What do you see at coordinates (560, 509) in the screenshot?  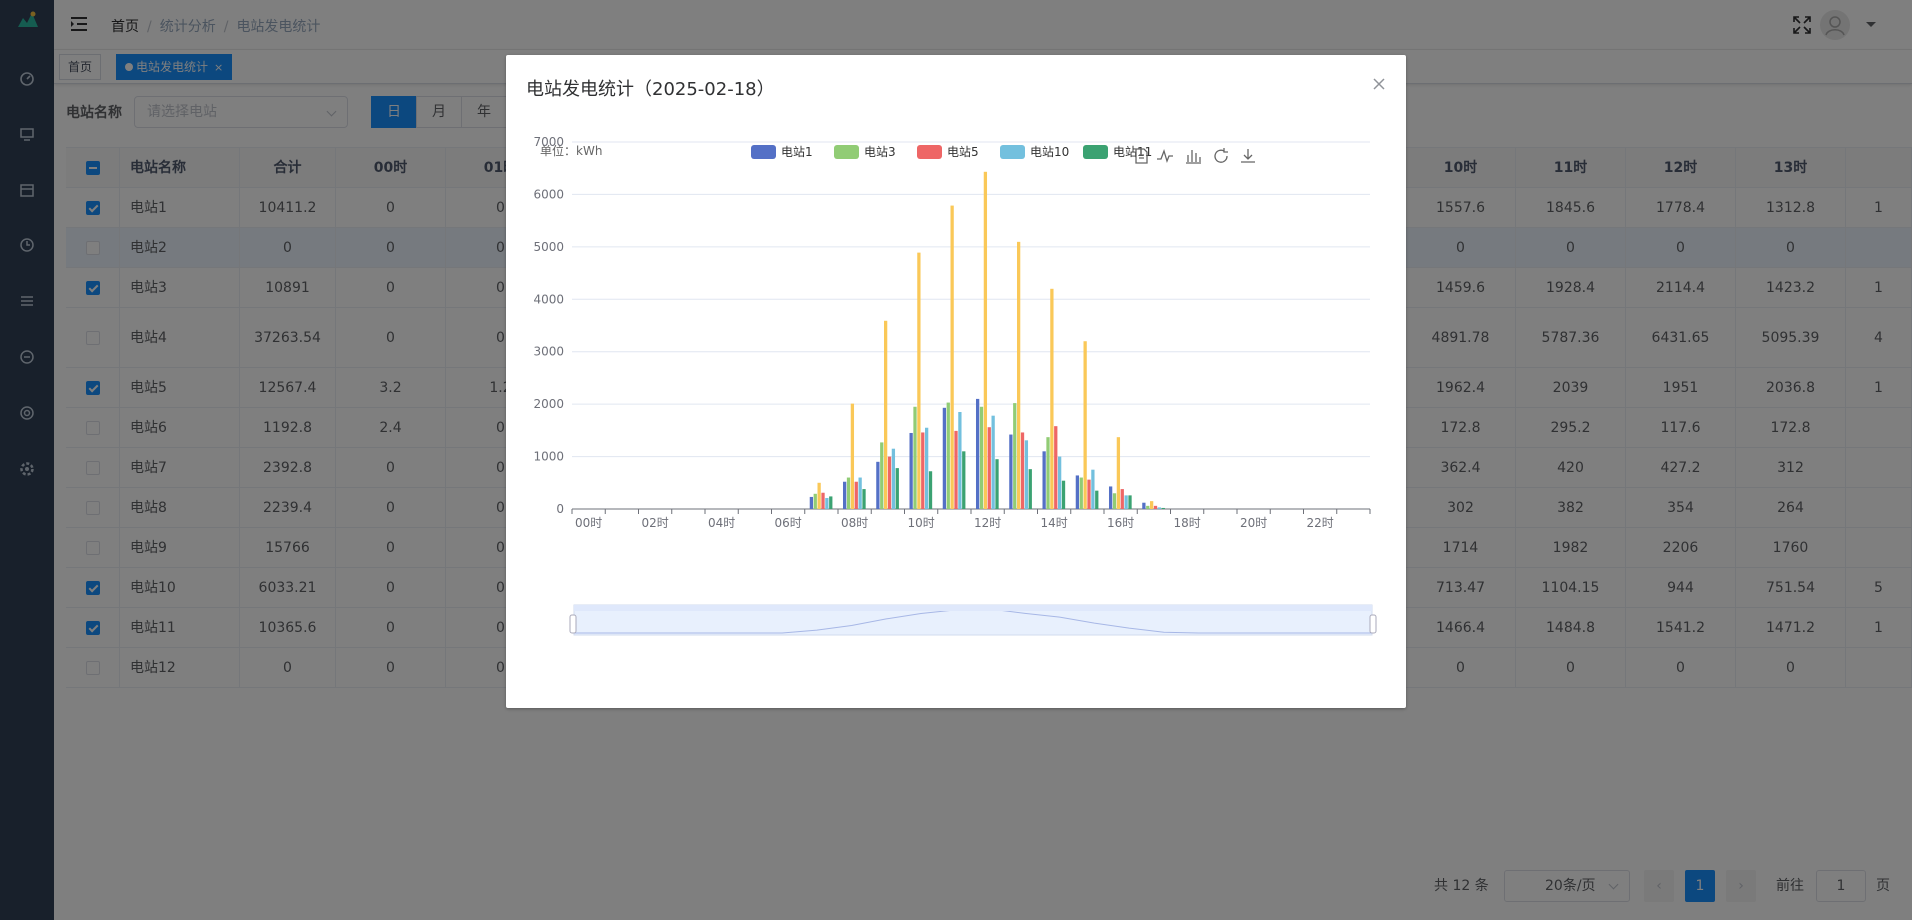 I see `y-tick-label: 0` at bounding box center [560, 509].